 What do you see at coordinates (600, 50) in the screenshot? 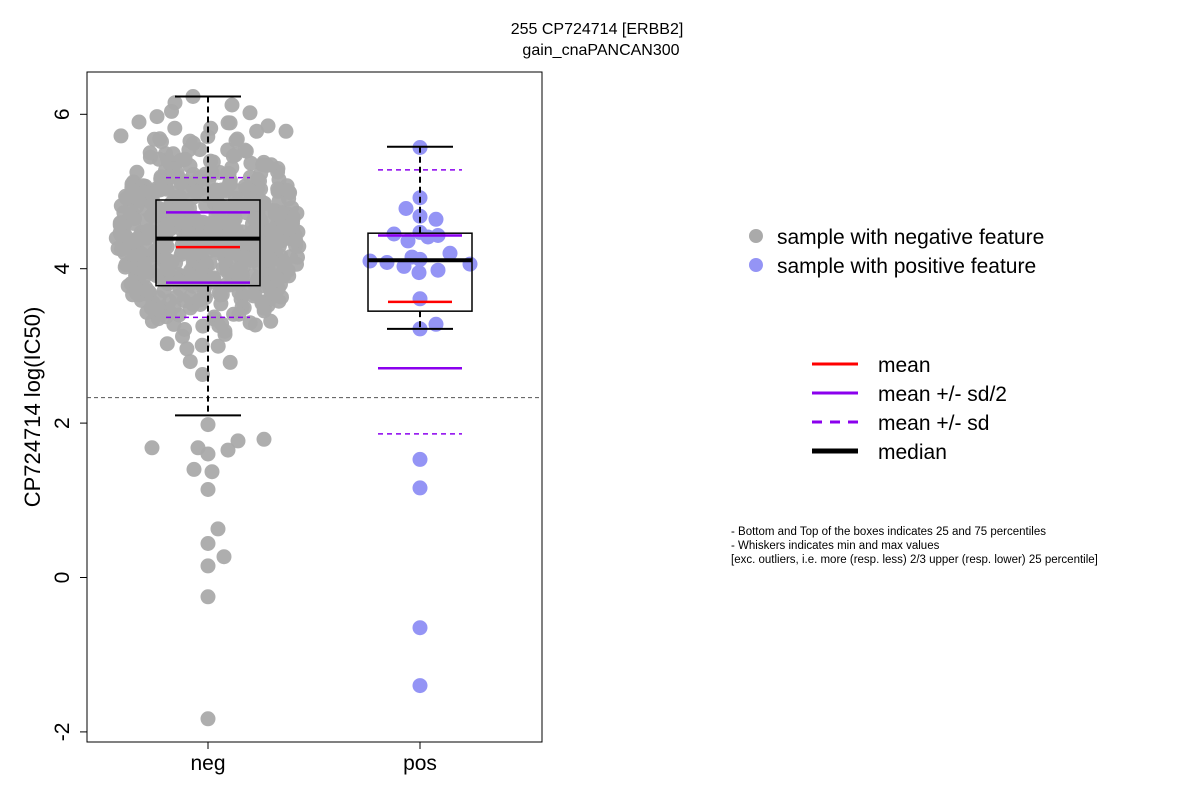
I see `chart-subtitle: gain_cnaPANCAN300` at bounding box center [600, 50].